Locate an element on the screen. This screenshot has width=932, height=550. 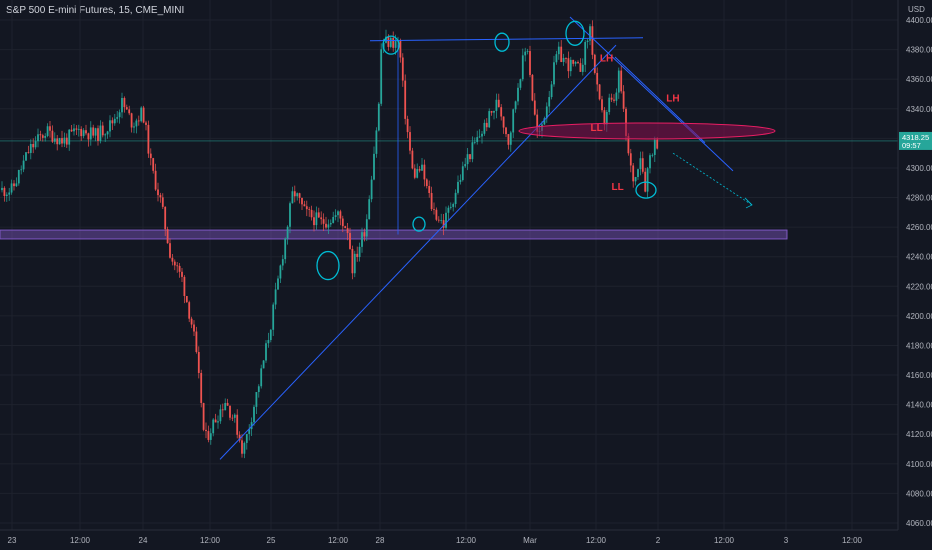
time-tick-label: Mar is located at coordinates (530, 540).